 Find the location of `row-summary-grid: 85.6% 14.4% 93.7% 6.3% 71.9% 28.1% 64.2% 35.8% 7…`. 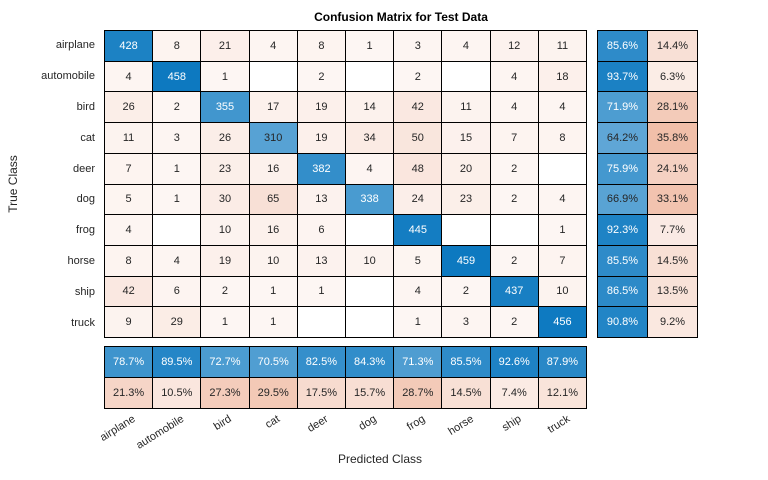

row-summary-grid: 85.6% 14.4% 93.7% 6.3% 71.9% 28.1% 64.2% 35.8% 7… is located at coordinates (647, 184).